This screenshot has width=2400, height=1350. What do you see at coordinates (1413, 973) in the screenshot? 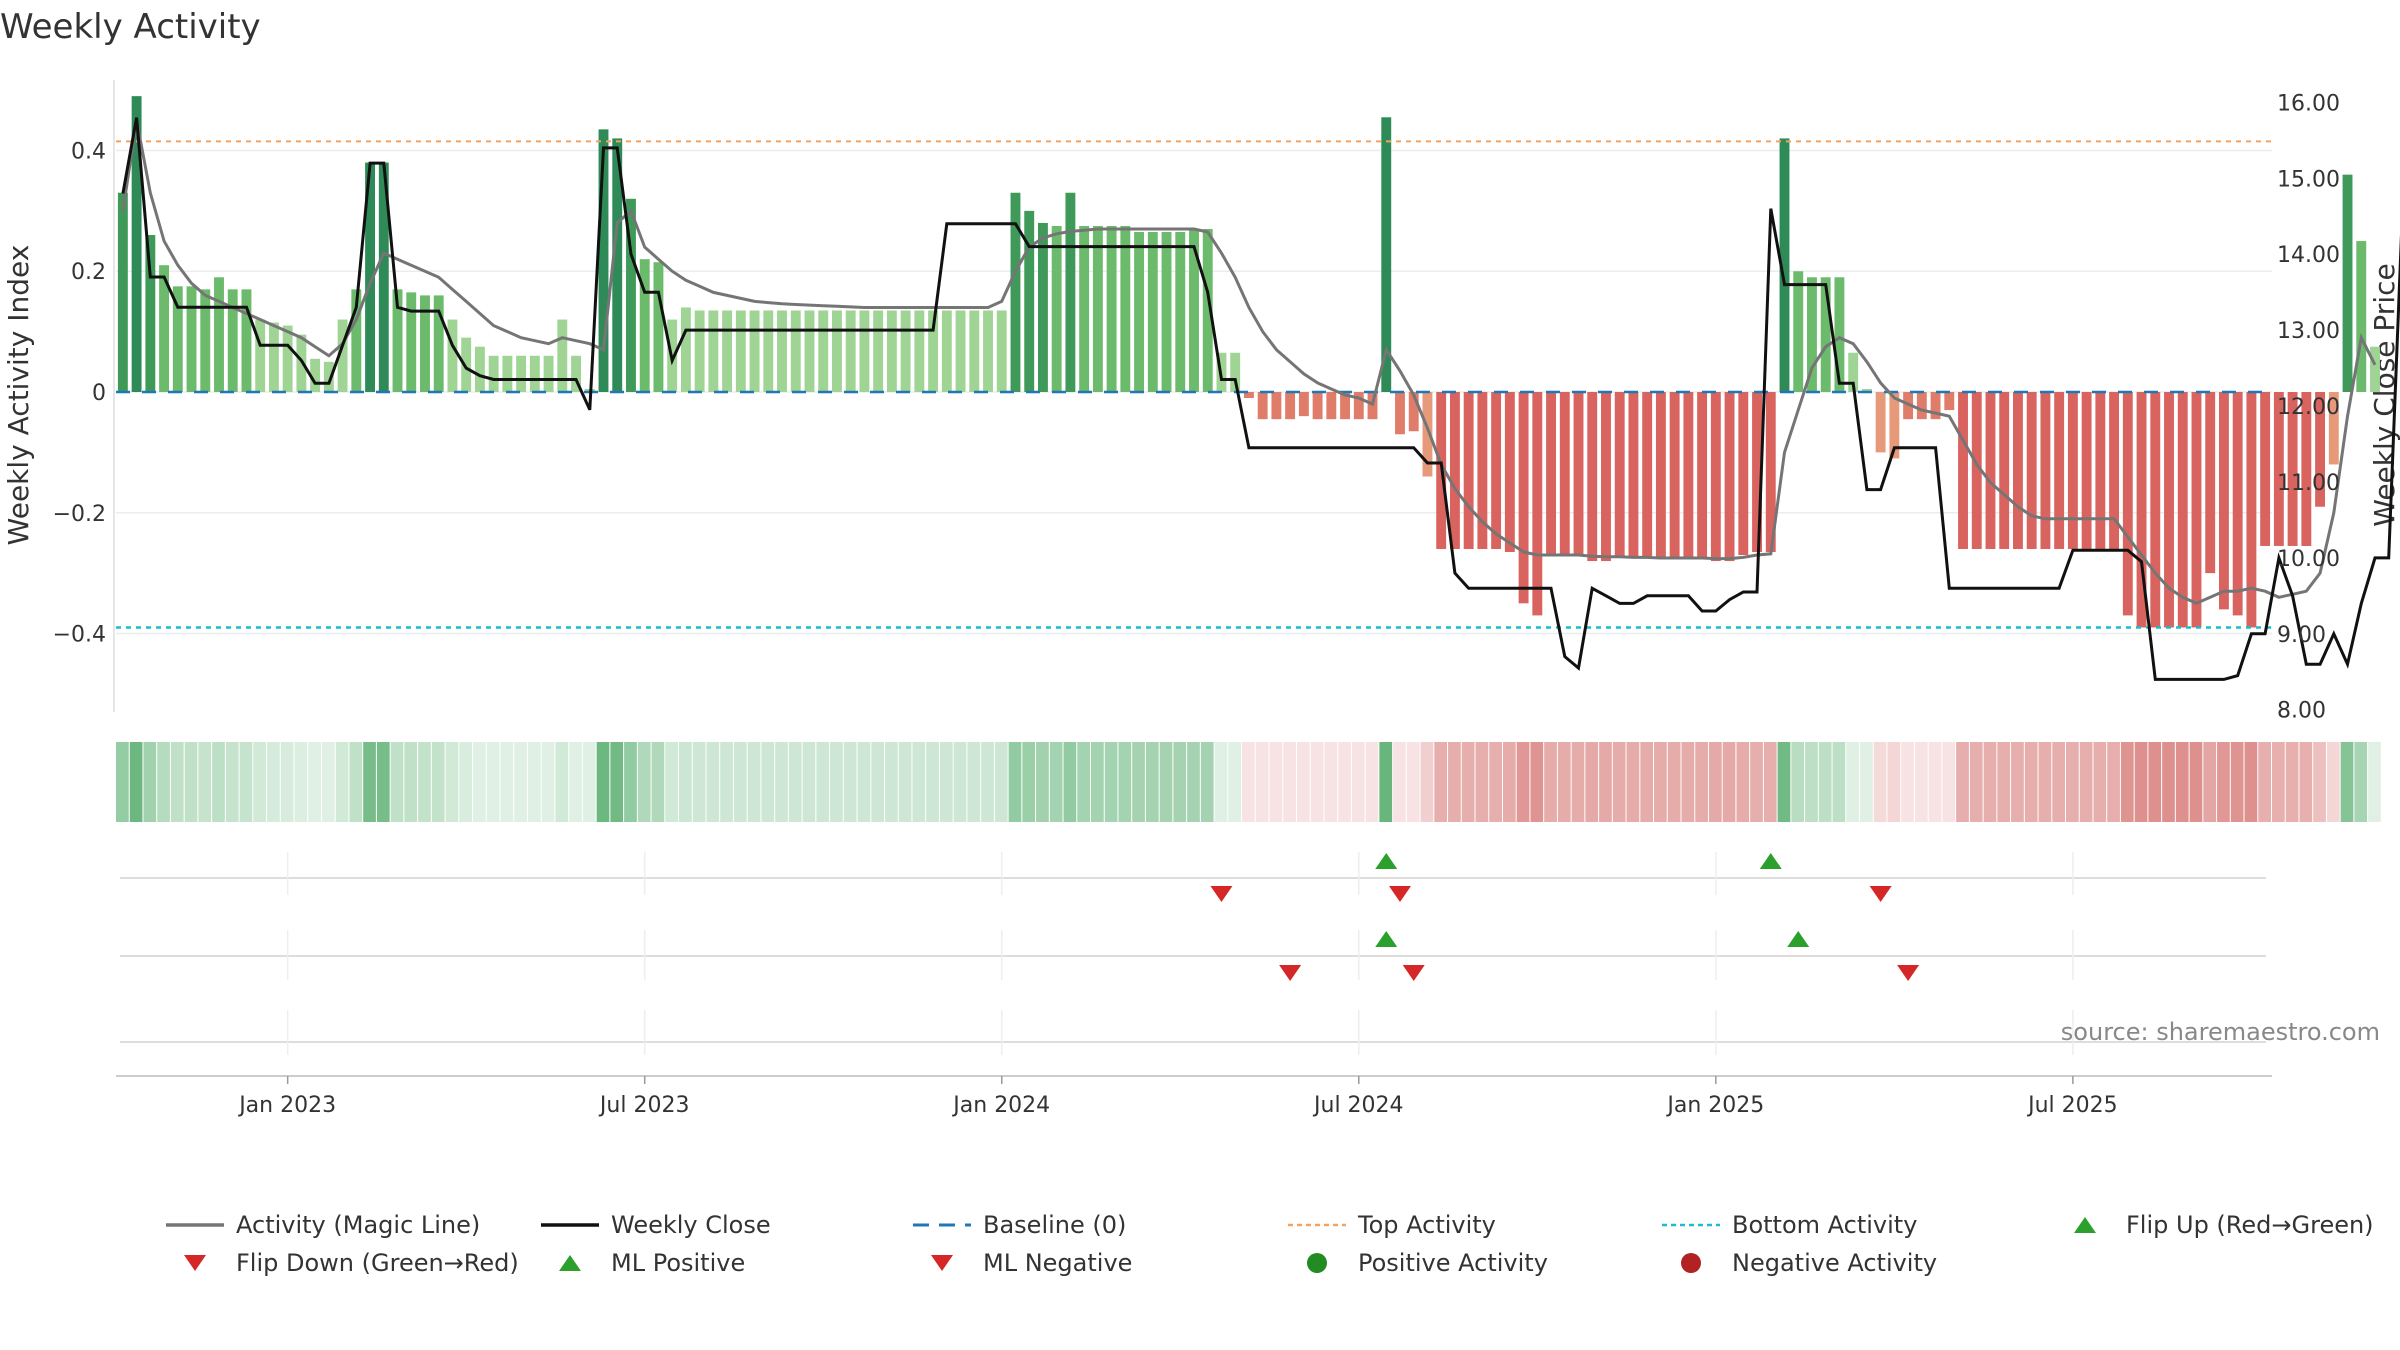
I see `ml-negative-marker` at bounding box center [1413, 973].